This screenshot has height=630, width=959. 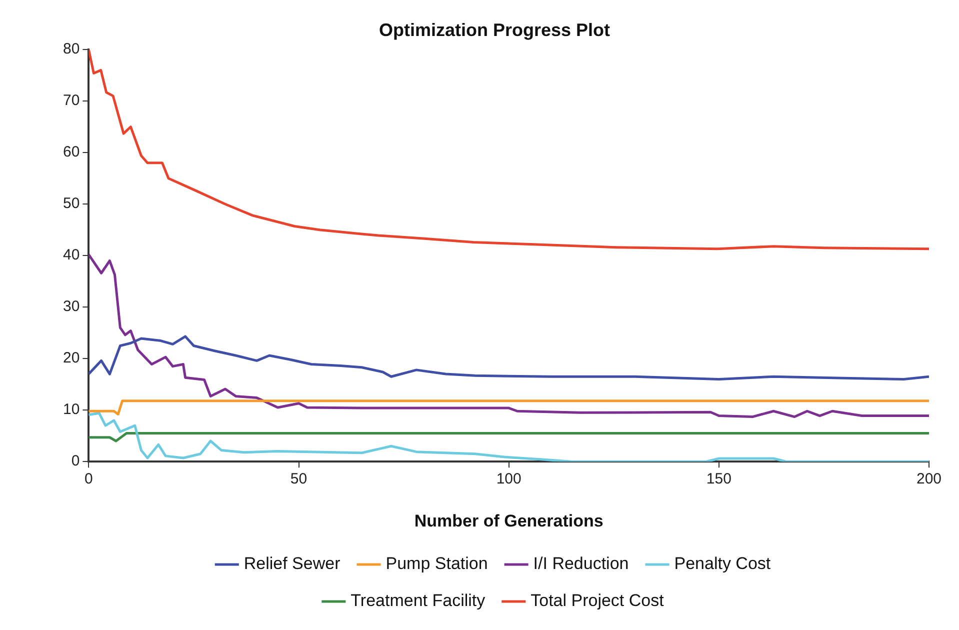 What do you see at coordinates (71, 255) in the screenshot?
I see `y-tick-label: 40` at bounding box center [71, 255].